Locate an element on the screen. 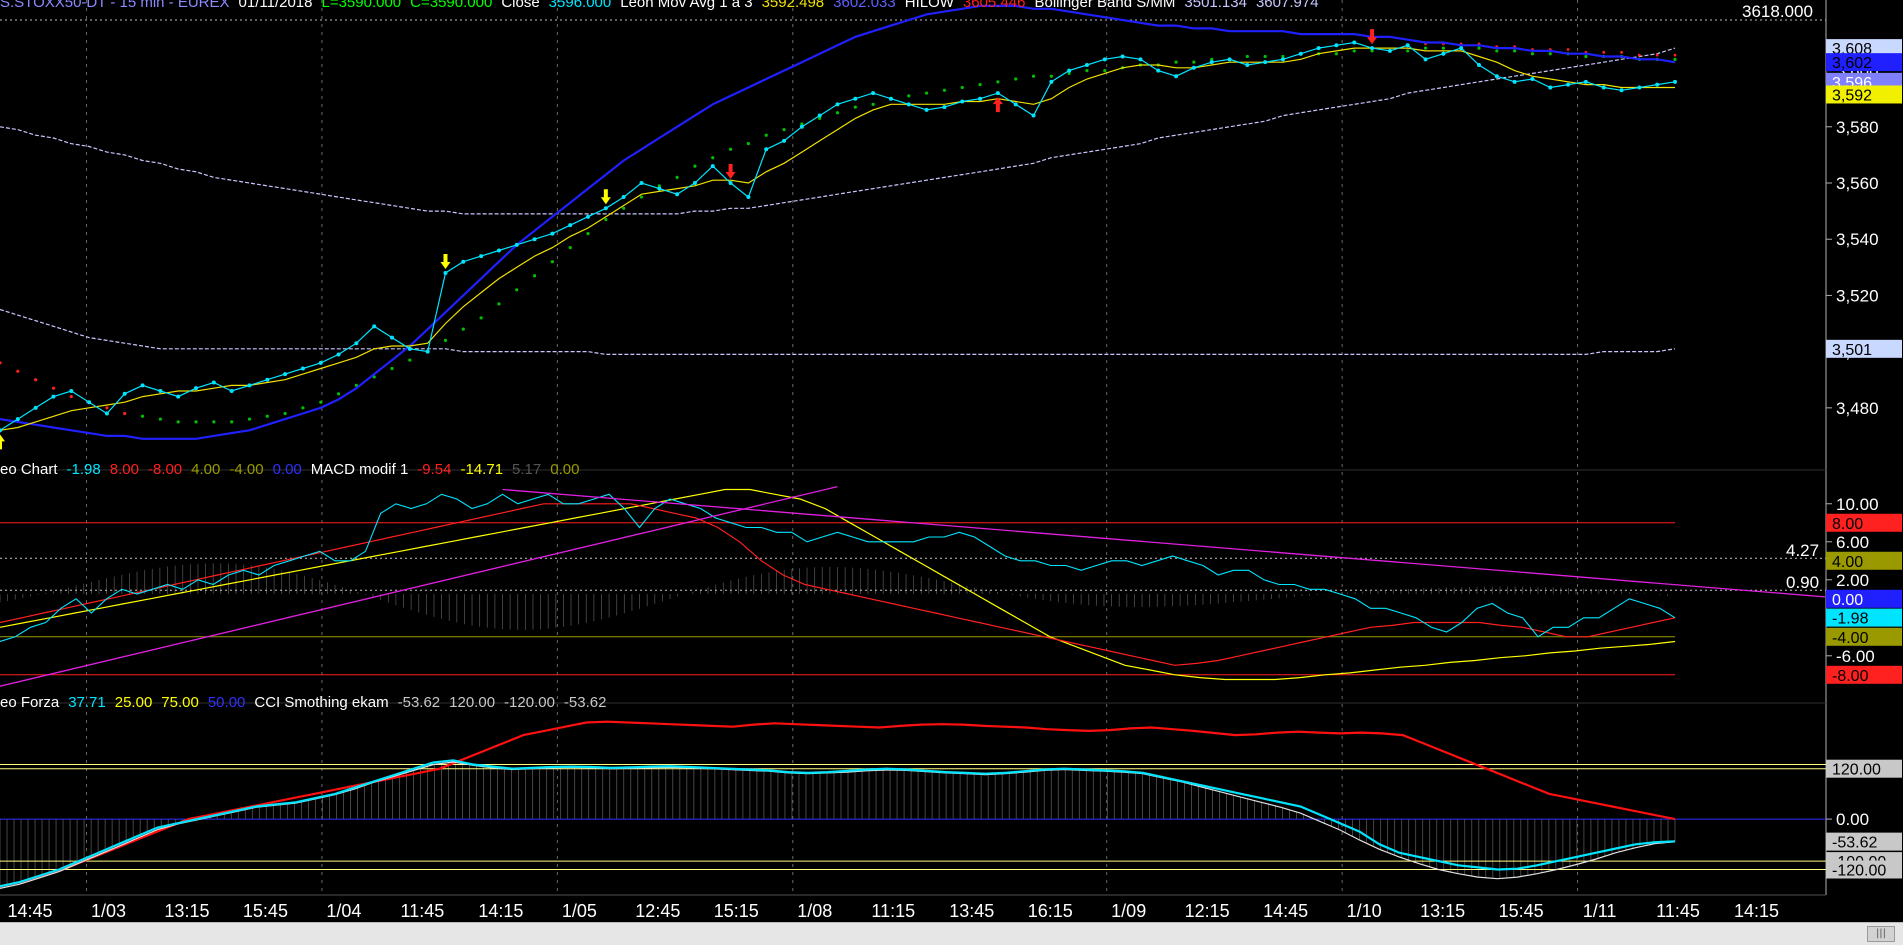 The width and height of the screenshot is (1903, 945). scrollbar-grip: ||| is located at coordinates (1881, 934).